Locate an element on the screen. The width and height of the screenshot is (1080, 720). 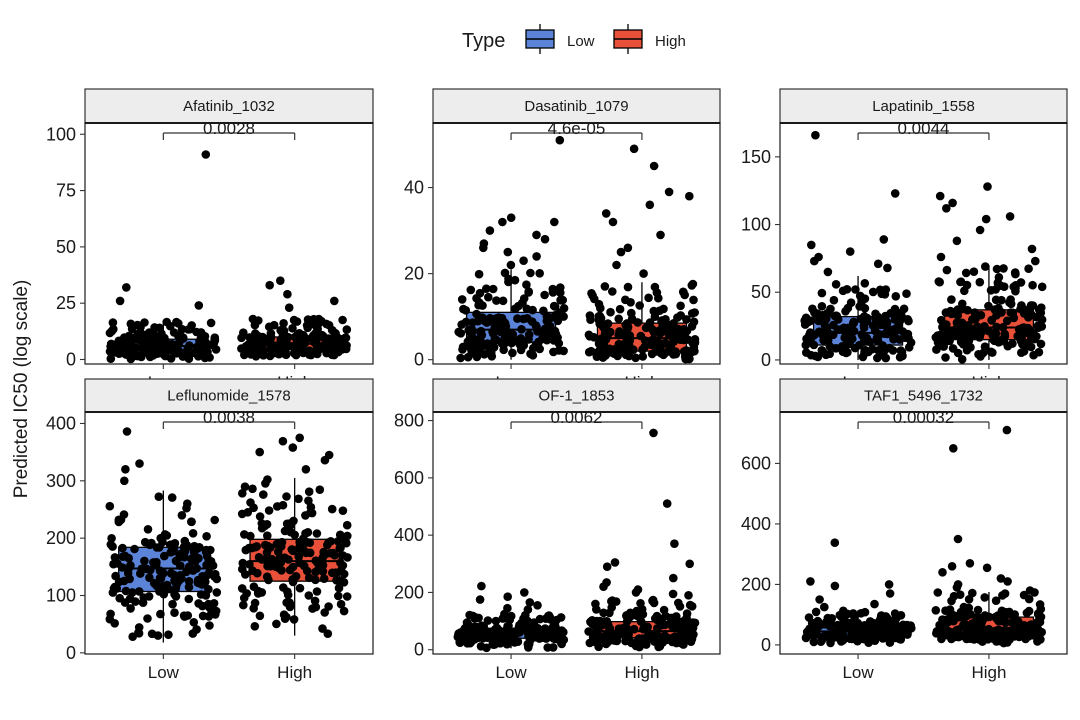
y-tick-label: 0 is located at coordinates (766, 360).